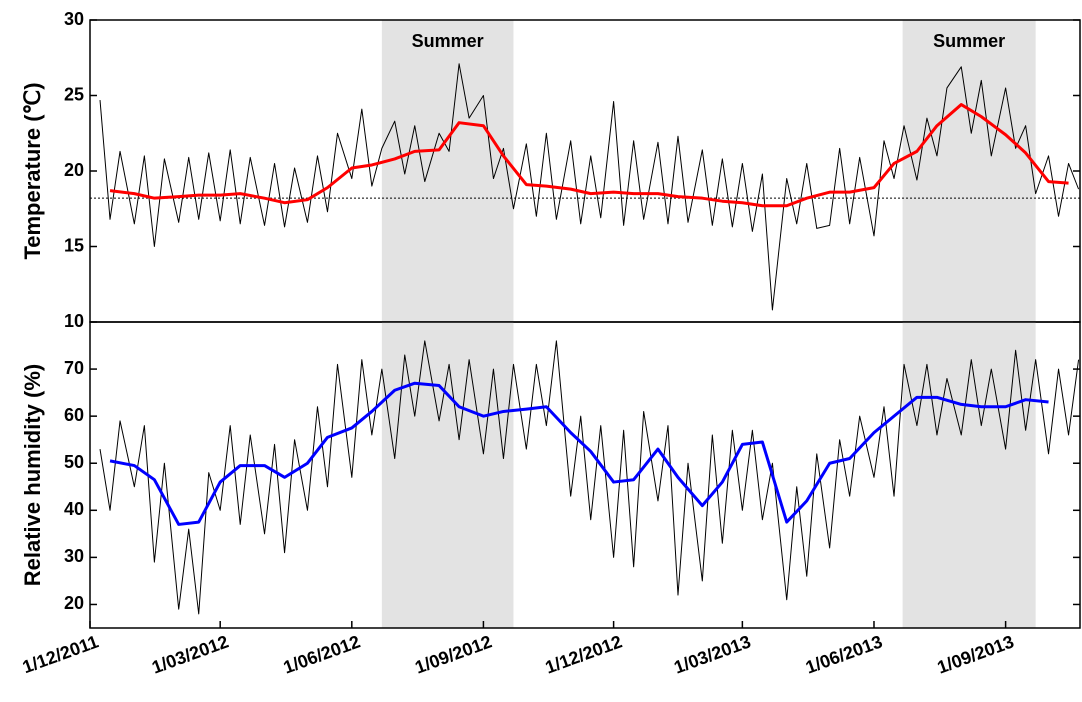  What do you see at coordinates (74, 462) in the screenshot?
I see `y-tick-label: 50` at bounding box center [74, 462].